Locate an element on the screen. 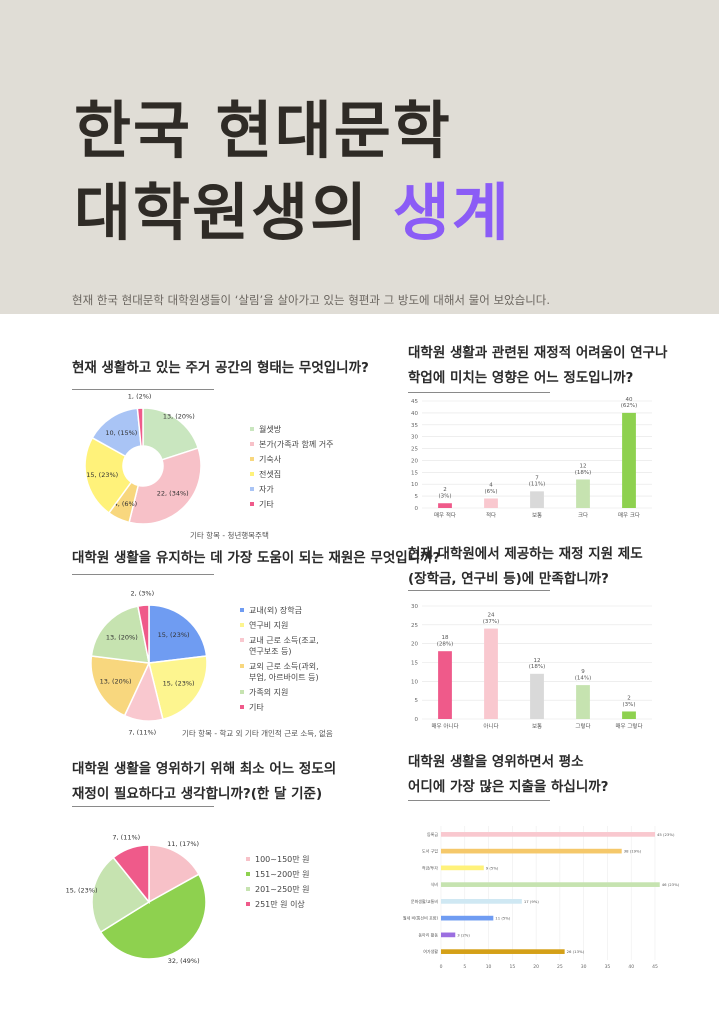 This screenshot has width=719, height=1024. question-line: 대학원 생활을 영위하면서 평소 is located at coordinates (496, 762).